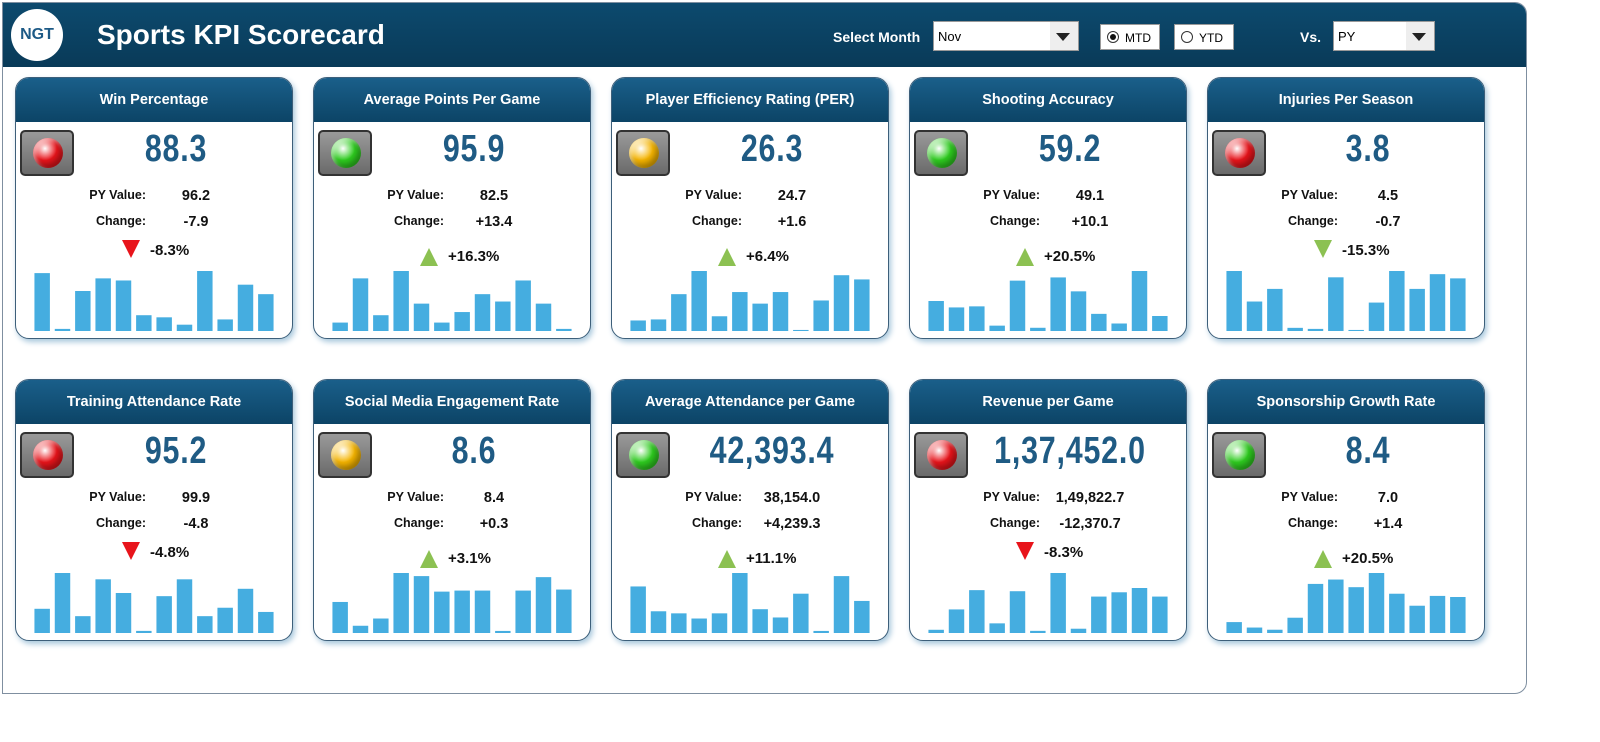  Describe the element at coordinates (1204, 37) in the screenshot. I see `mode-radio: YTD` at that location.